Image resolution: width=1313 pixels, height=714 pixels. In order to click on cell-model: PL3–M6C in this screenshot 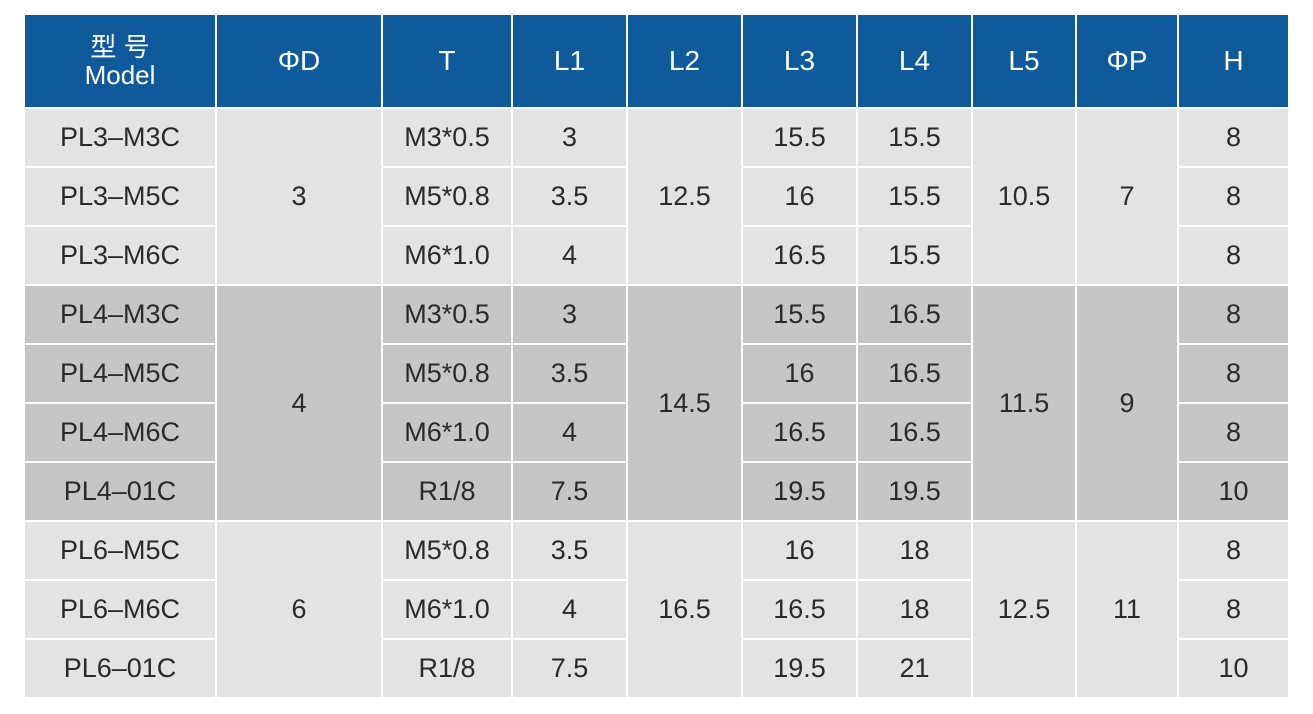, I will do `click(120, 255)`.